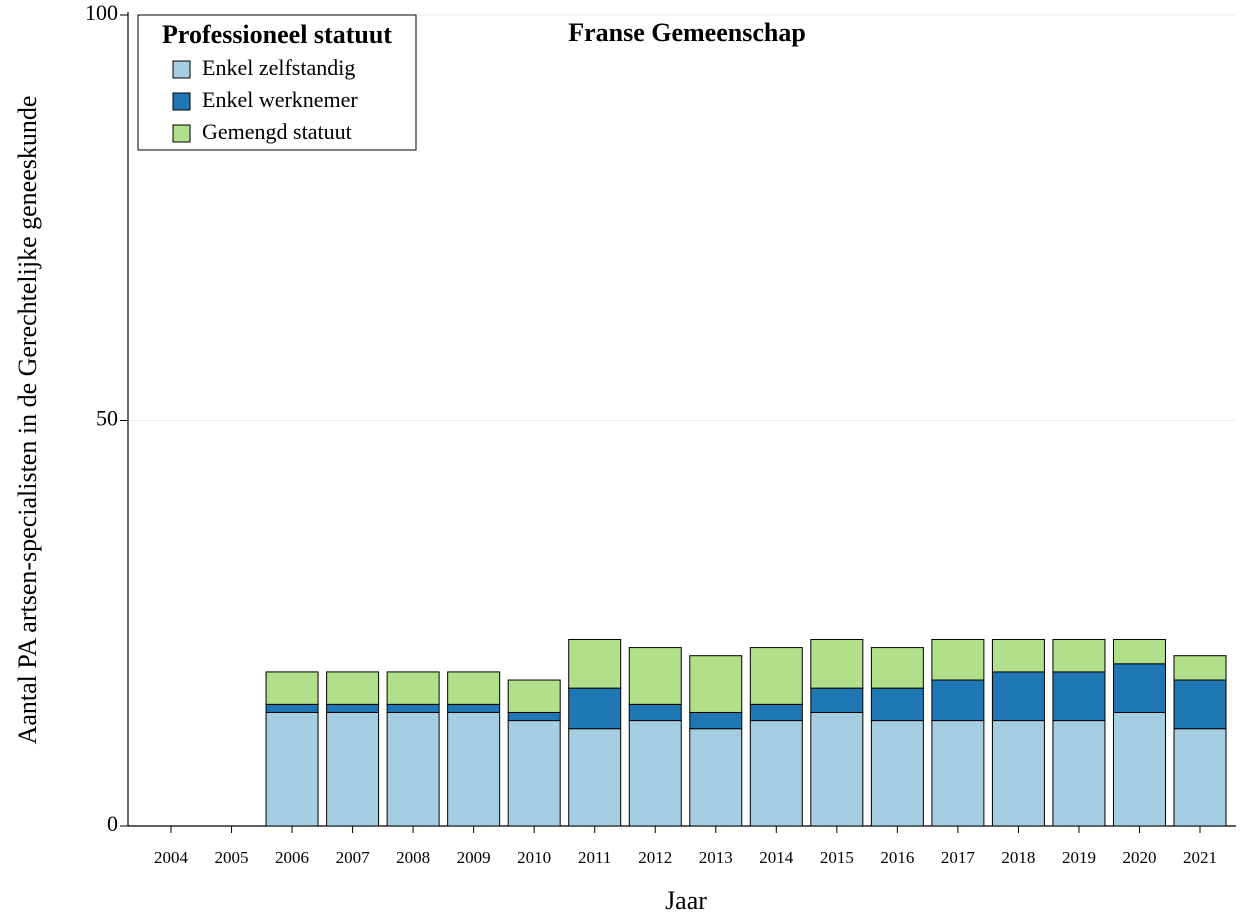 This screenshot has width=1244, height=921. I want to click on x-tick-label: 2019, so click(1079, 857).